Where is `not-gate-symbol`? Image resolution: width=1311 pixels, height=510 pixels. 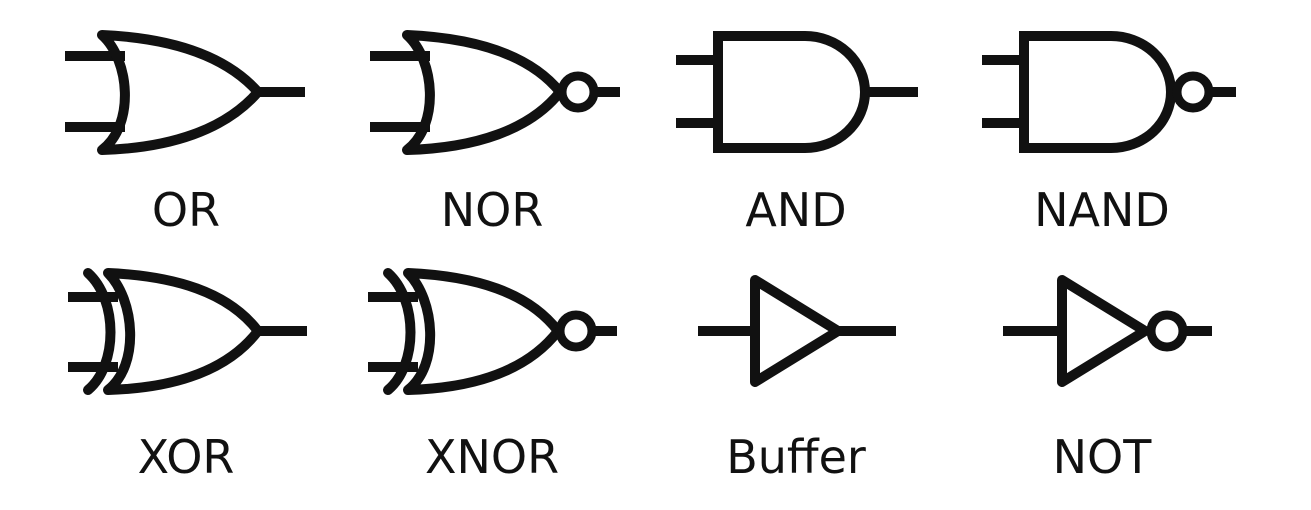
not-gate-symbol is located at coordinates (1107, 331).